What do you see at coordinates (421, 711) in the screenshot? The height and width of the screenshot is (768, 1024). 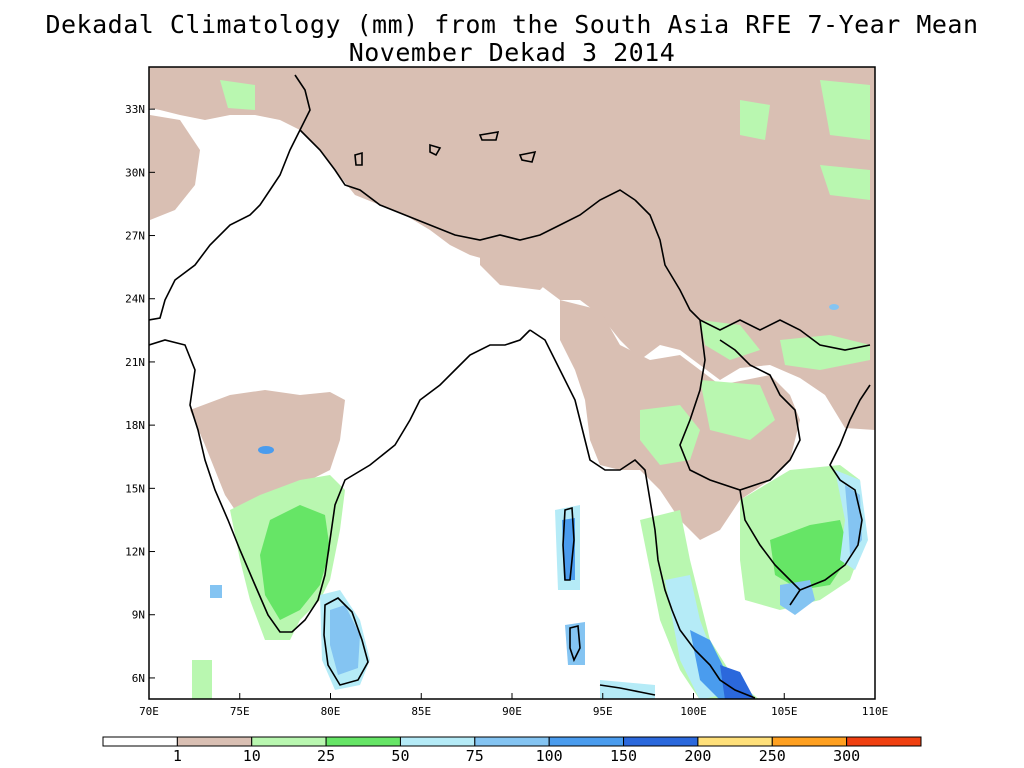 I see `x-tick-label: 85E` at bounding box center [421, 711].